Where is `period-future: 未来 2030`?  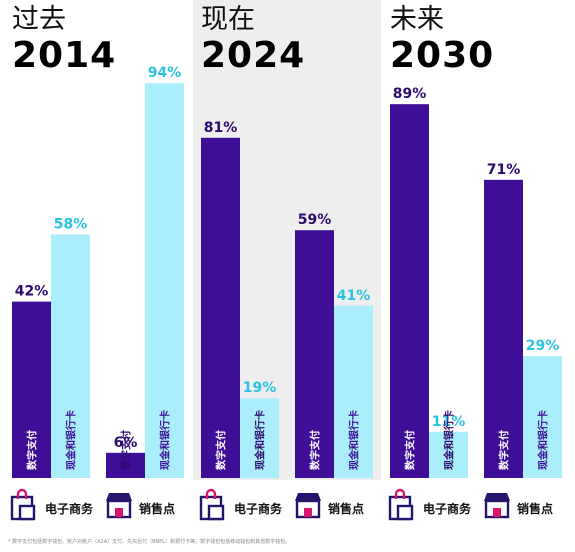 period-future: 未来 2030 is located at coordinates (482, 40).